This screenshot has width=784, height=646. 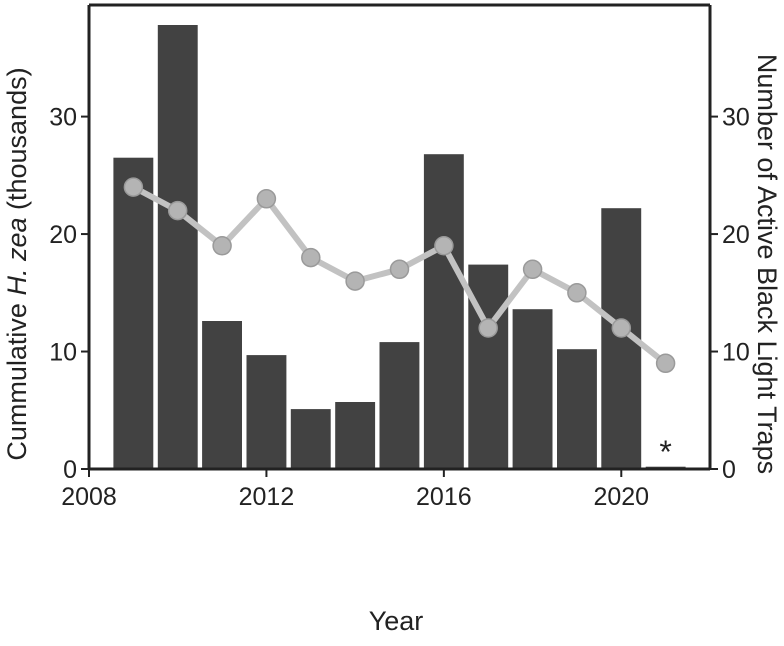 I want to click on point-2014, so click(x=355, y=281).